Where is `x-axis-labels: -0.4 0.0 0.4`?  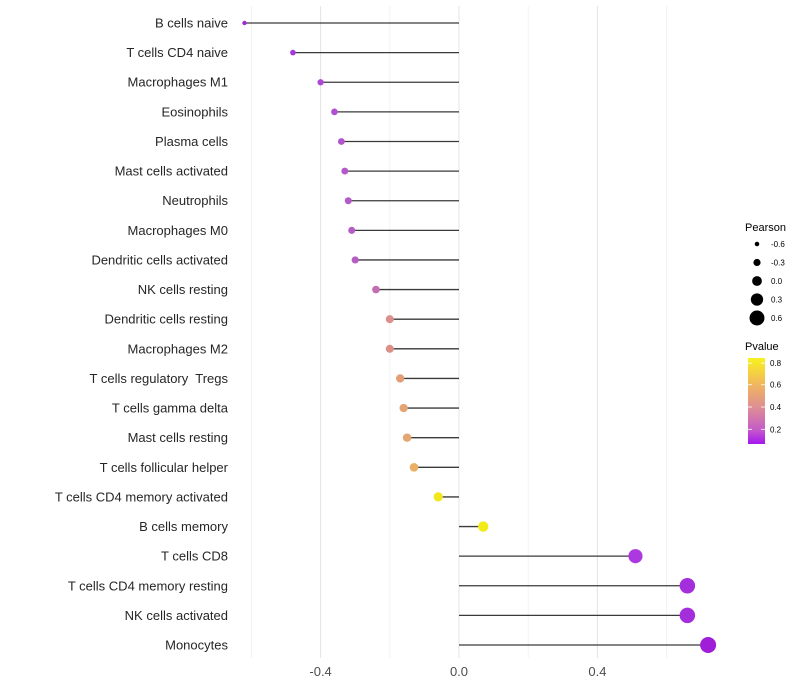 x-axis-labels: -0.4 0.0 0.4 is located at coordinates (457, 671).